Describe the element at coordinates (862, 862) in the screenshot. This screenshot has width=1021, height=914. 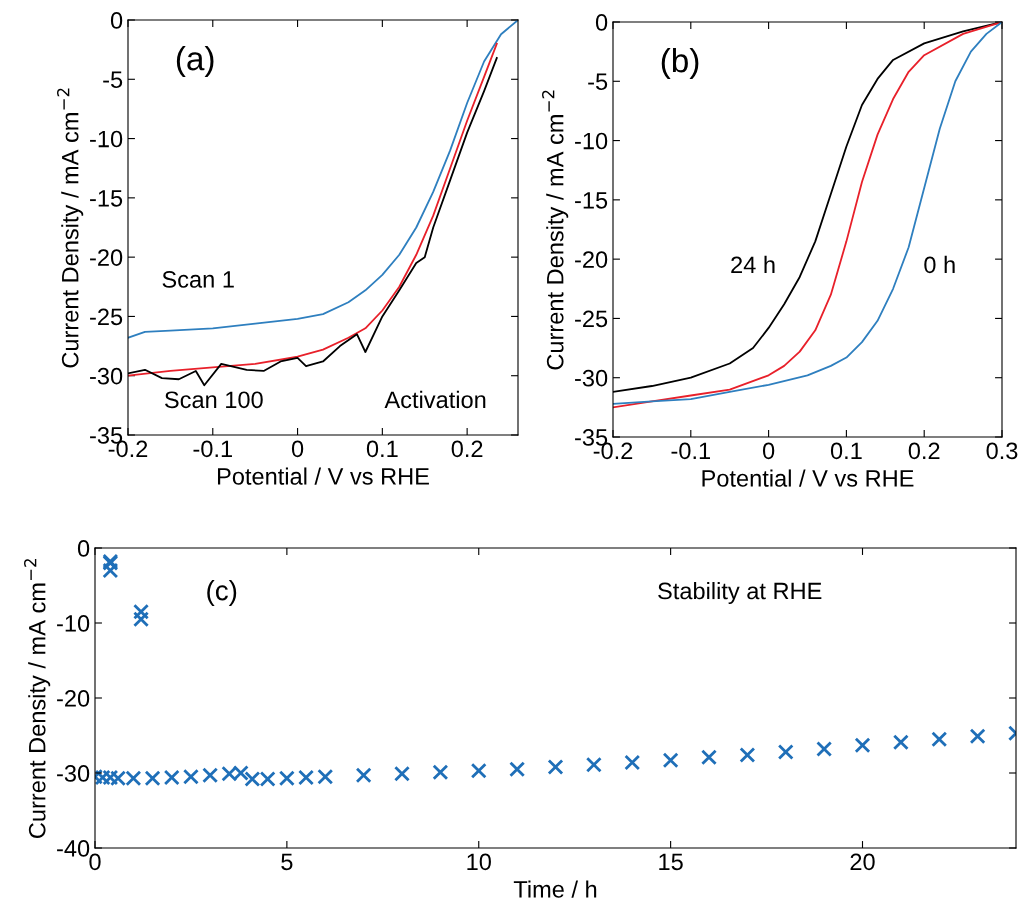
I see `x-tick-label: 20` at that location.